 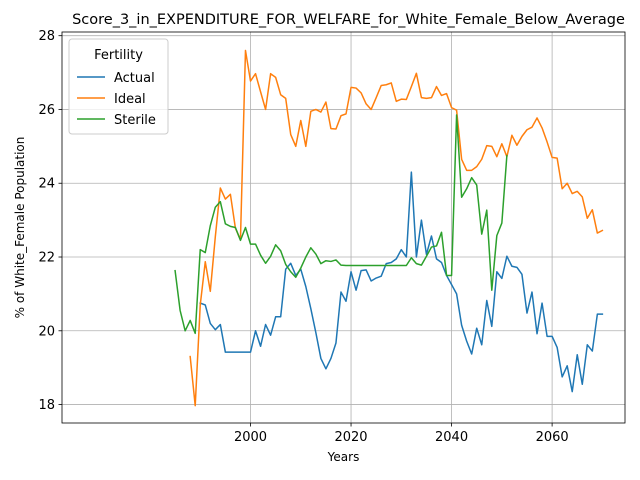 What do you see at coordinates (46, 110) in the screenshot?
I see `y-tick-label: 26` at bounding box center [46, 110].